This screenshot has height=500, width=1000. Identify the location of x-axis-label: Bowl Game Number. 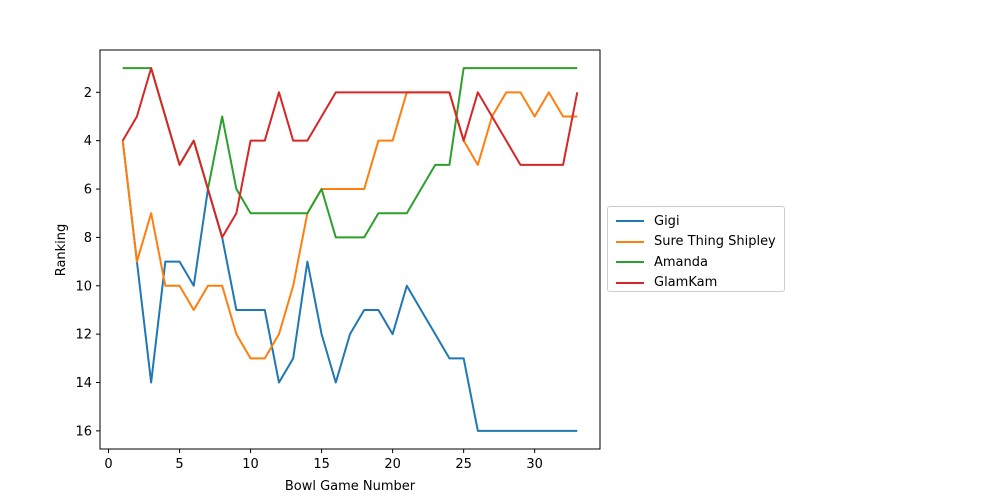
(350, 486).